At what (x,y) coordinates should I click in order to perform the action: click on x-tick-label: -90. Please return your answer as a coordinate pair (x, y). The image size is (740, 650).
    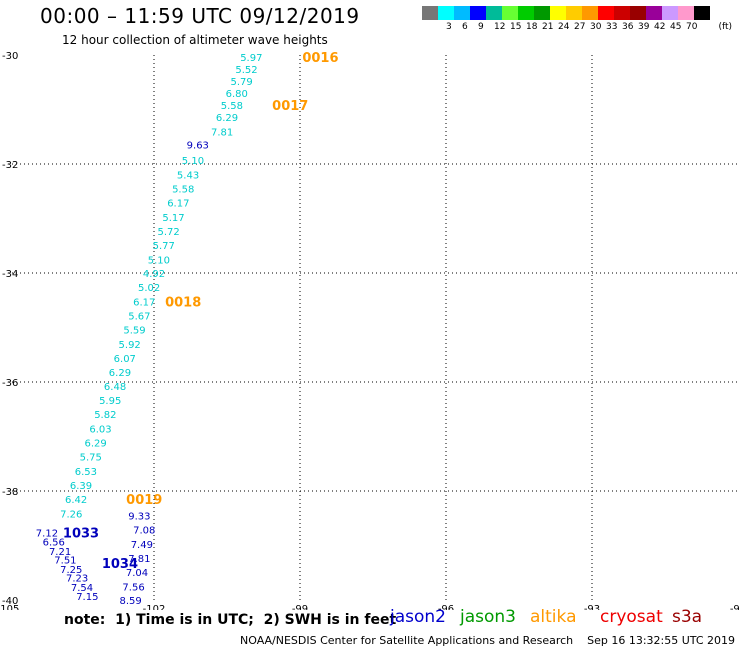
    Looking at the image, I should click on (735, 607).